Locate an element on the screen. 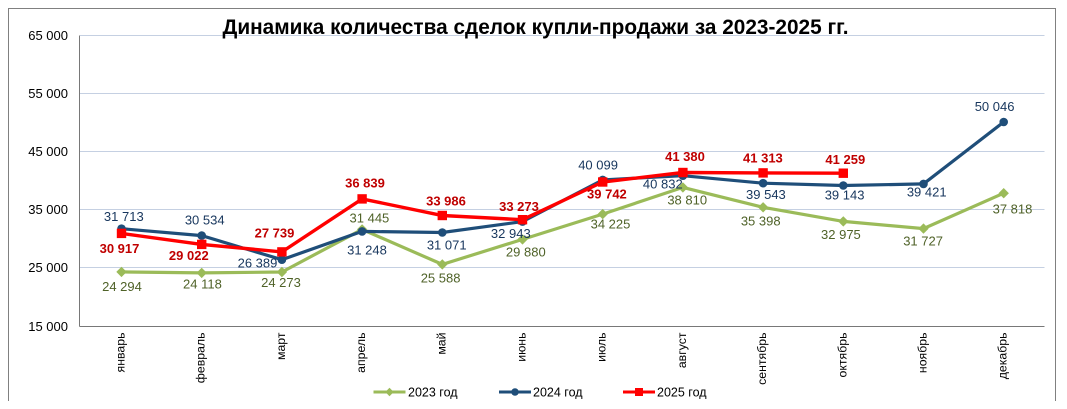 The height and width of the screenshot is (409, 1067). svg-text: апрель is located at coordinates (361, 353).